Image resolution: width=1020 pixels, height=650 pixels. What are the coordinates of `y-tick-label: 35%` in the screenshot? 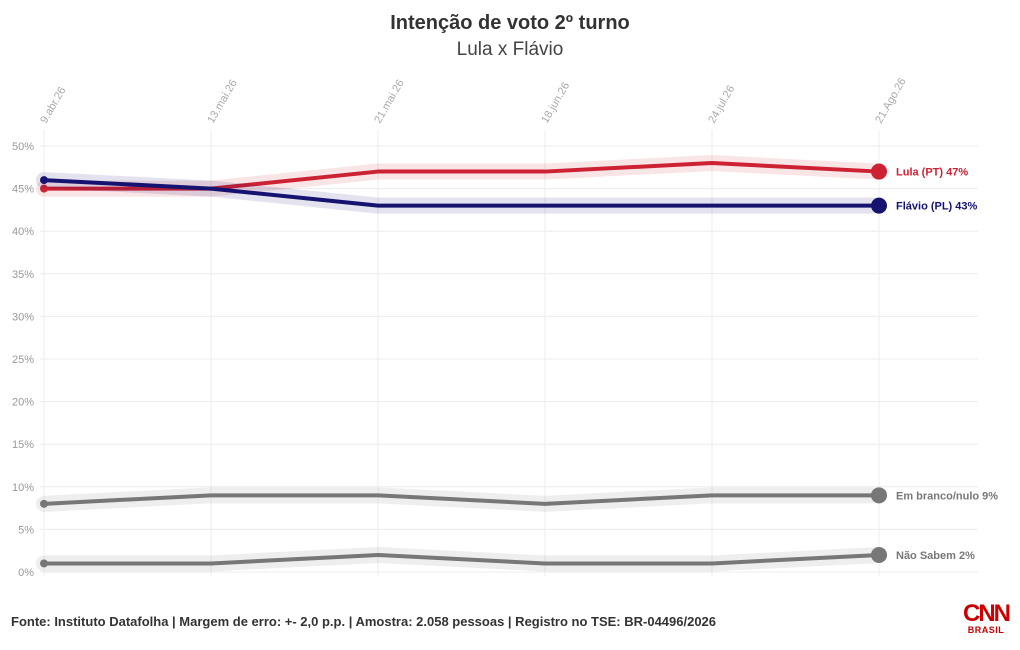 It's located at (23, 275).